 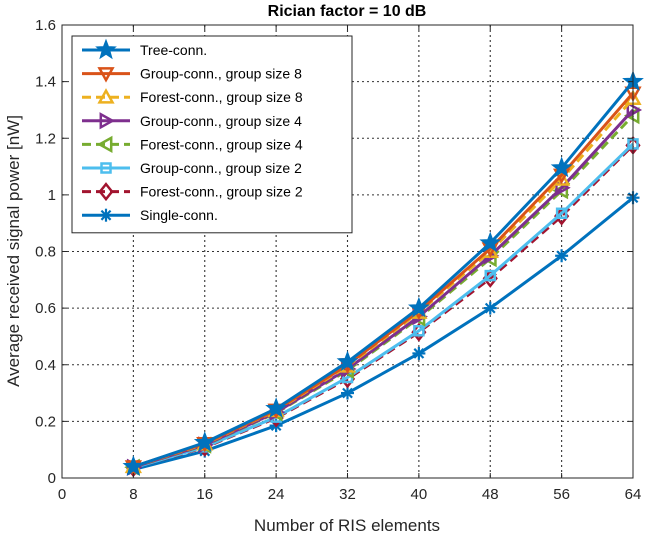 What do you see at coordinates (45, 308) in the screenshot?
I see `y-tick-label: 0.6` at bounding box center [45, 308].